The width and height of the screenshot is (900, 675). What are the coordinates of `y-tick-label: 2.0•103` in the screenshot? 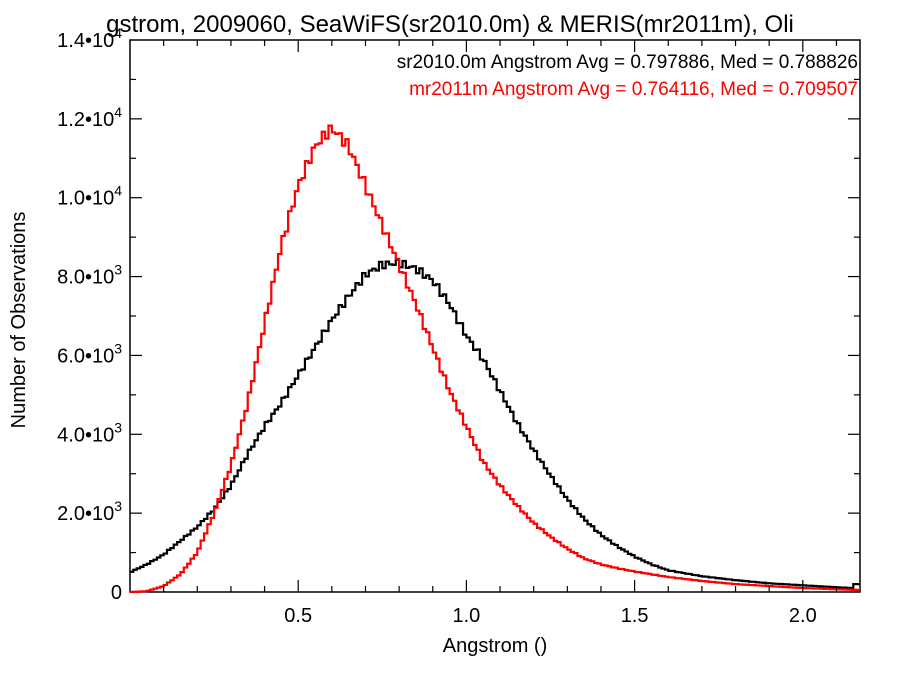 It's located at (89, 511).